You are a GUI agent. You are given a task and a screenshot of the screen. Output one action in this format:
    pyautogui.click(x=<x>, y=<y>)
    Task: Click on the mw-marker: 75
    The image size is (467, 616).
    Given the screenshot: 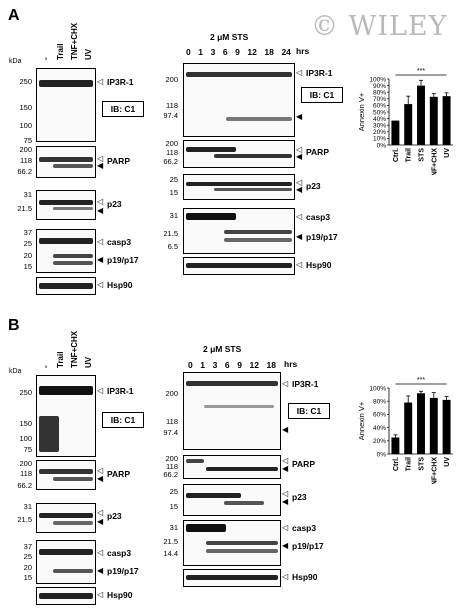 What is the action you would take?
    pyautogui.click(x=27, y=449)
    